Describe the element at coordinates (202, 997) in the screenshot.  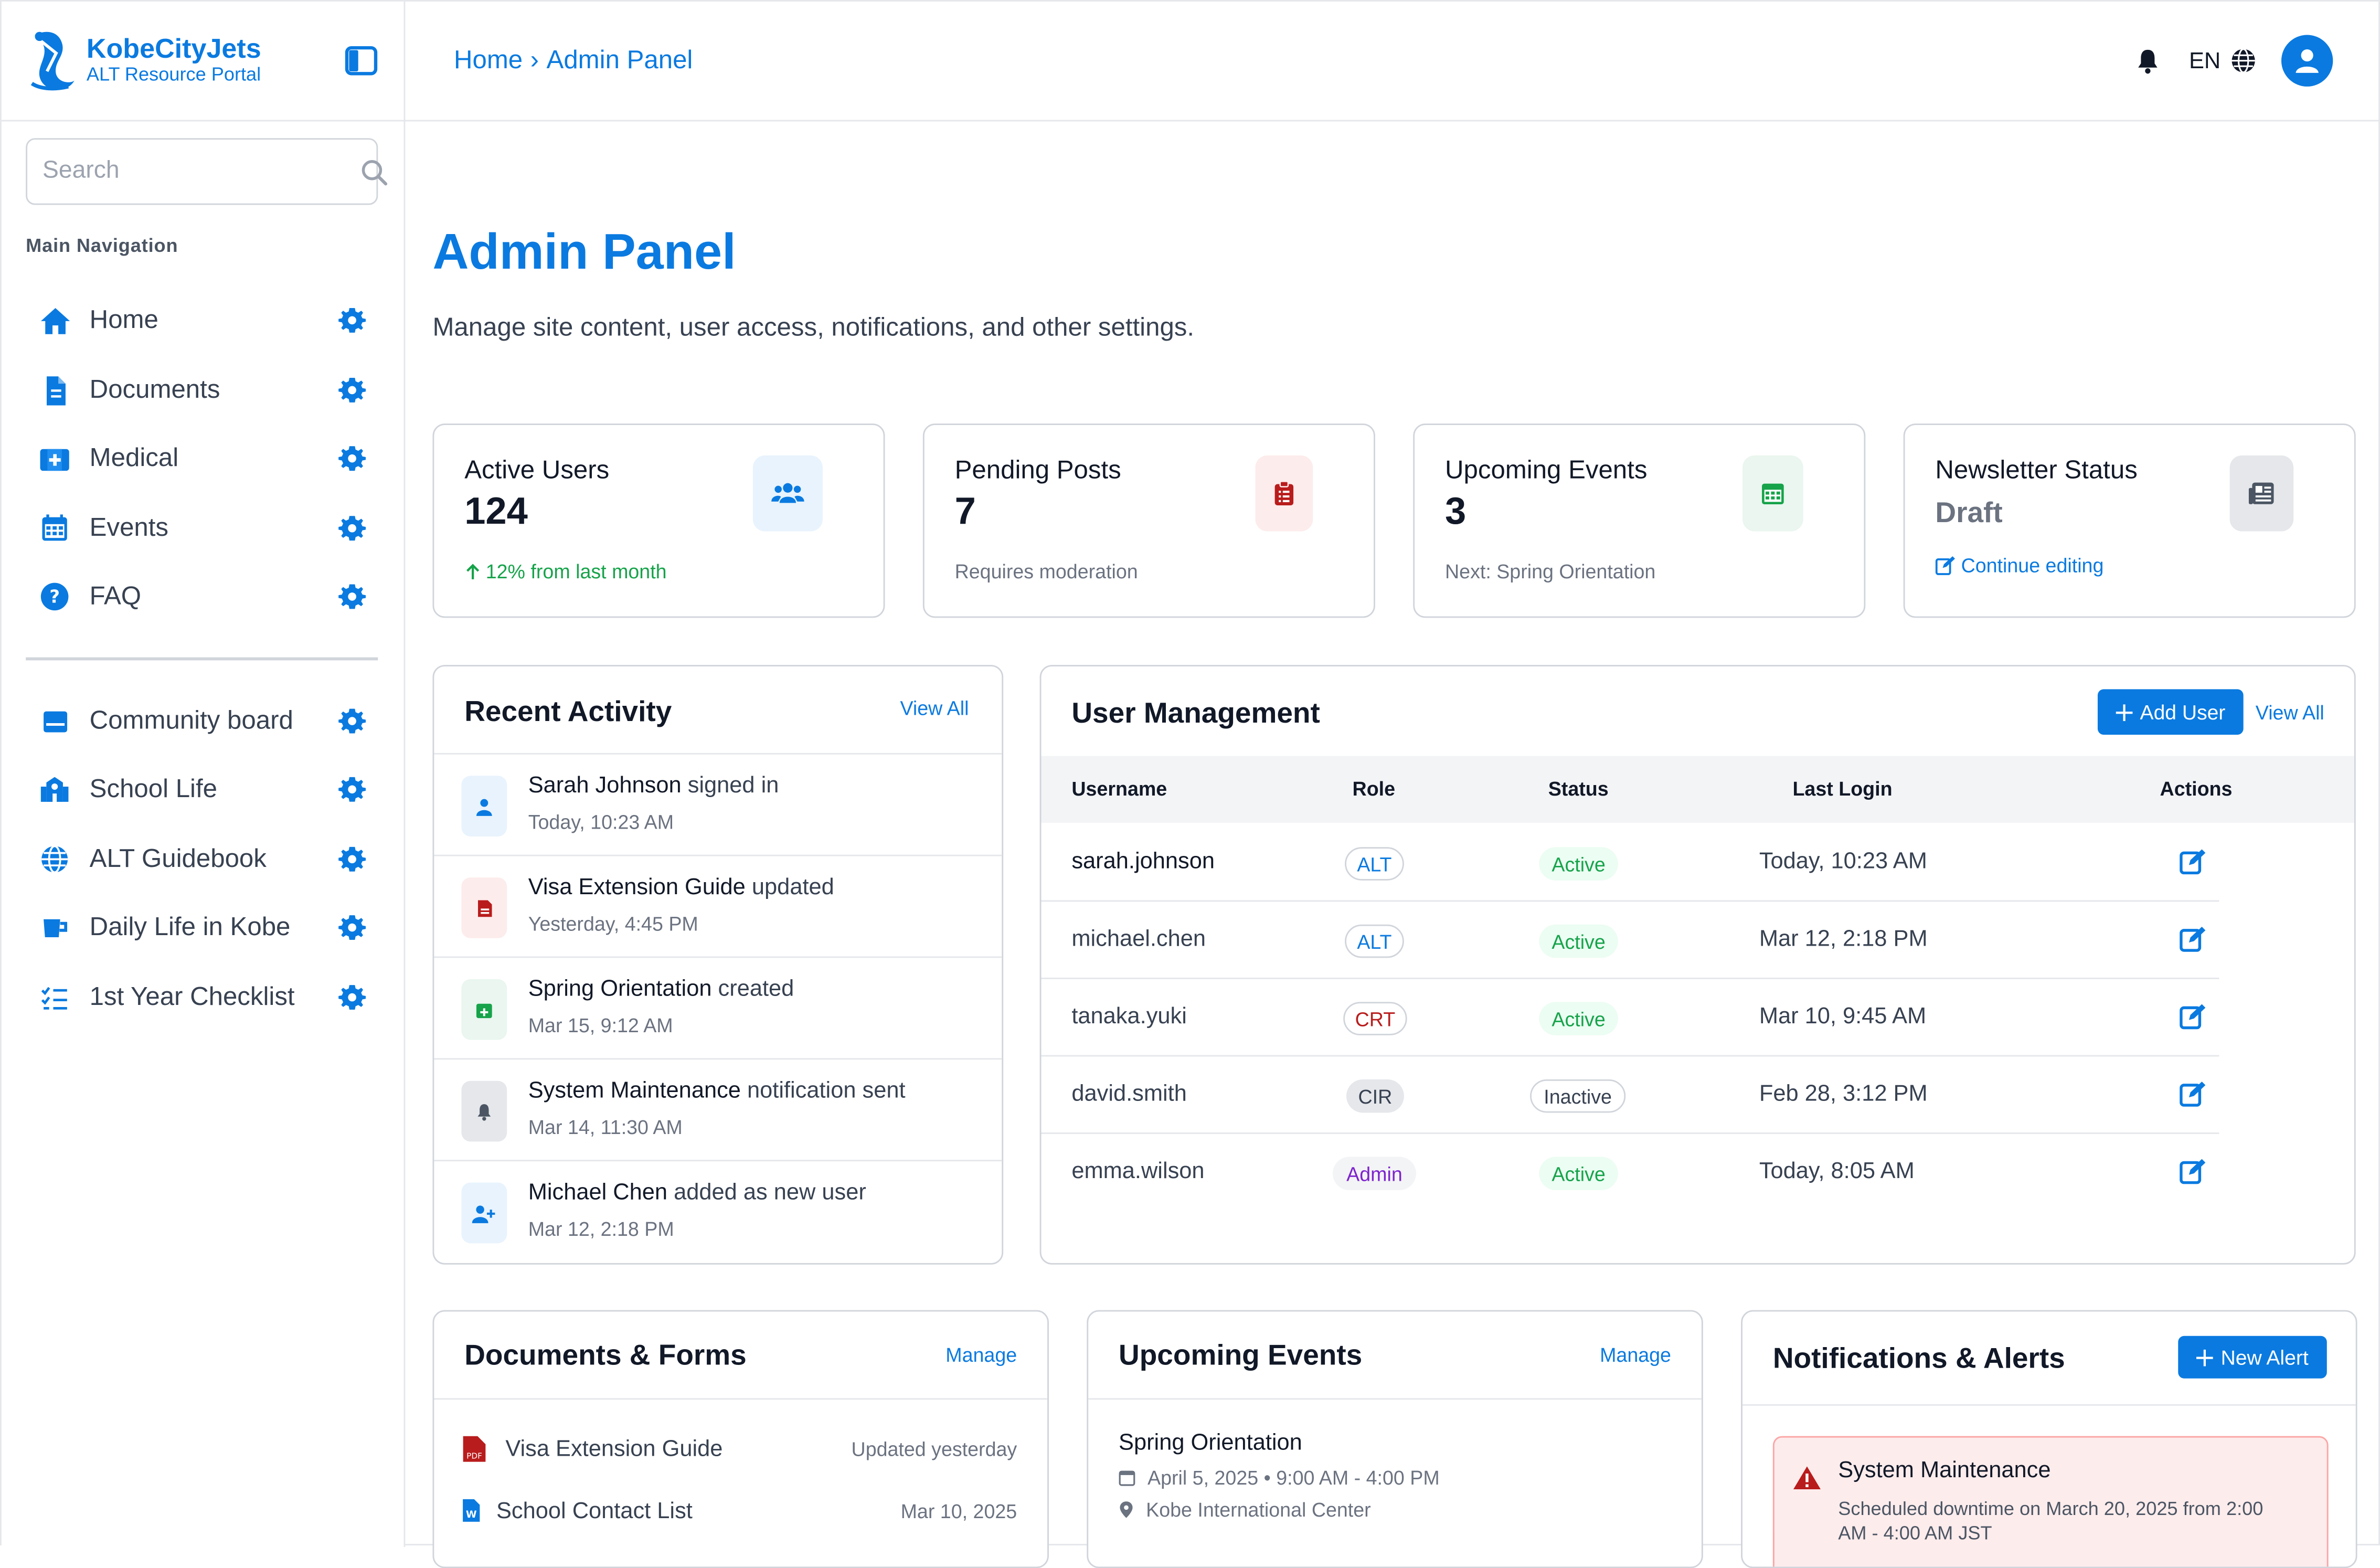
I see `sidebar-item-first-year-checklist: 1st Year Checklist` at that location.